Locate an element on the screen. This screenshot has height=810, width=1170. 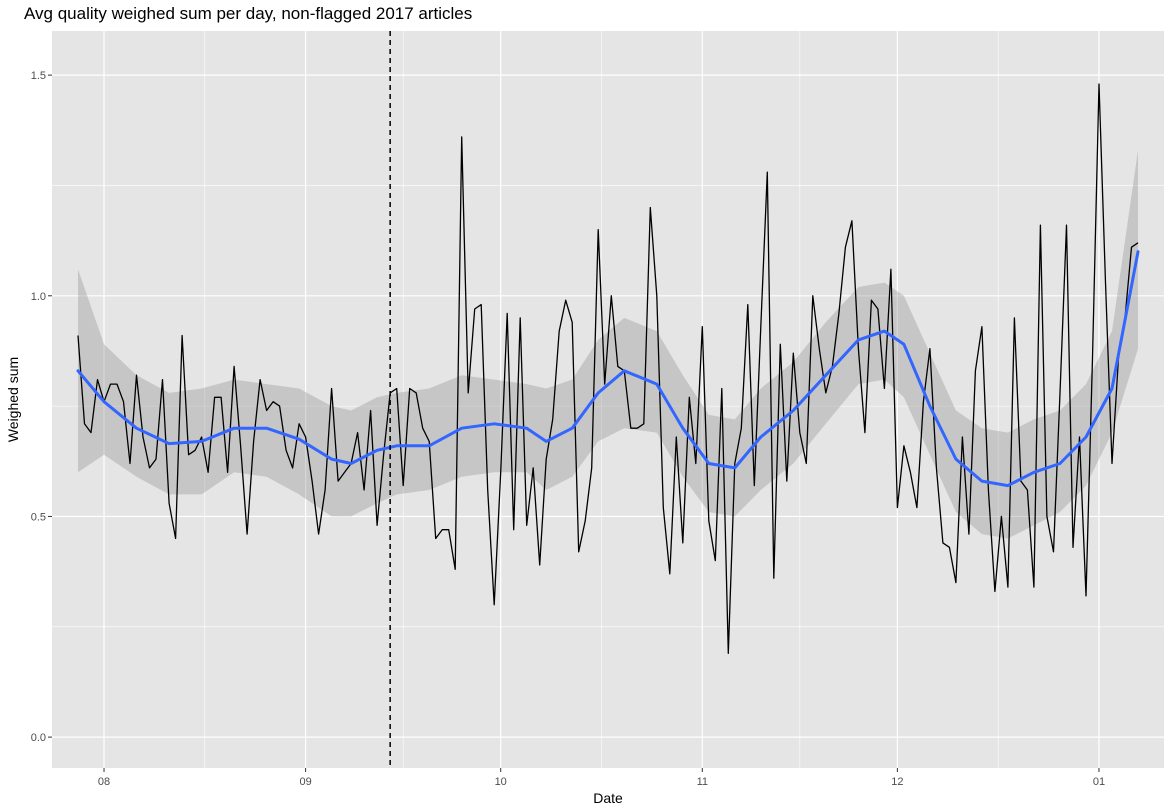
y-tick-label: 0.5 is located at coordinates (38, 517).